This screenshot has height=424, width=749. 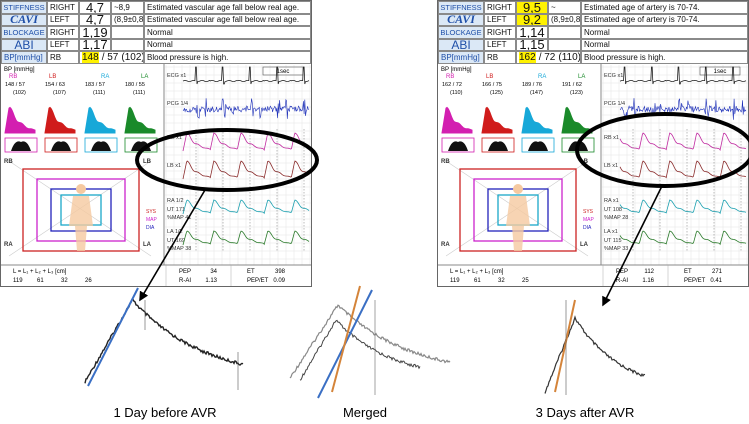 I want to click on trace-label: RB x1, so click(x=611, y=138).